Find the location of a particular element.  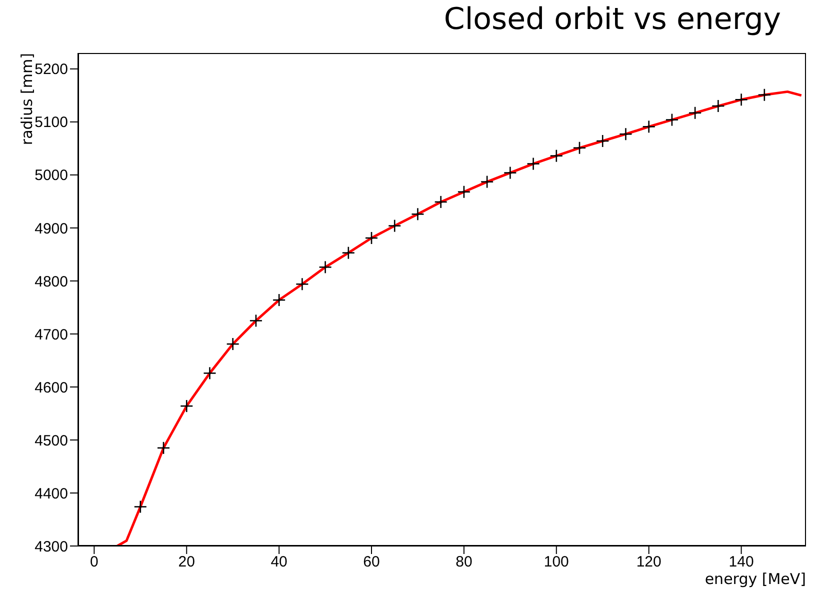

x-tick-label: 120 is located at coordinates (649, 562).